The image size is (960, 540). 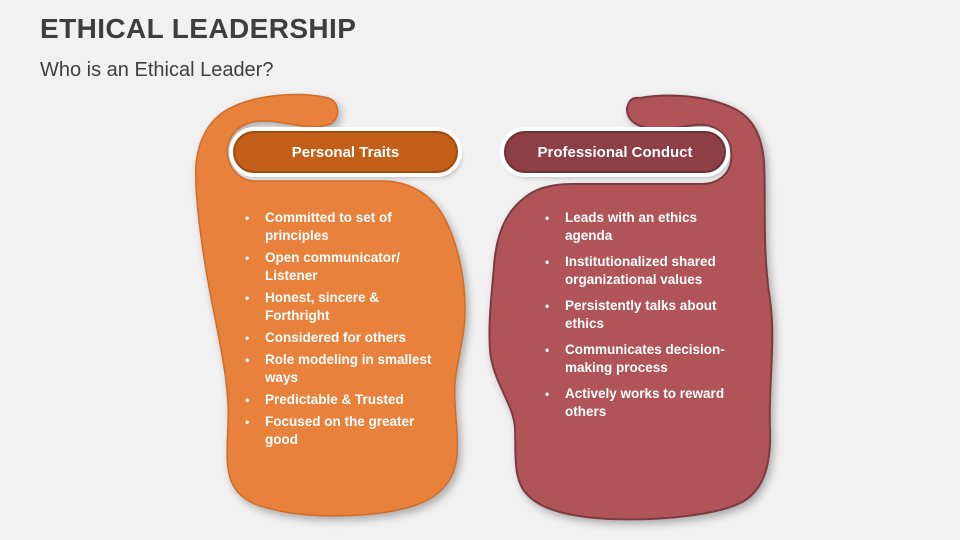 I want to click on list-item-text: Role modeling in smallest ways, so click(x=348, y=368).